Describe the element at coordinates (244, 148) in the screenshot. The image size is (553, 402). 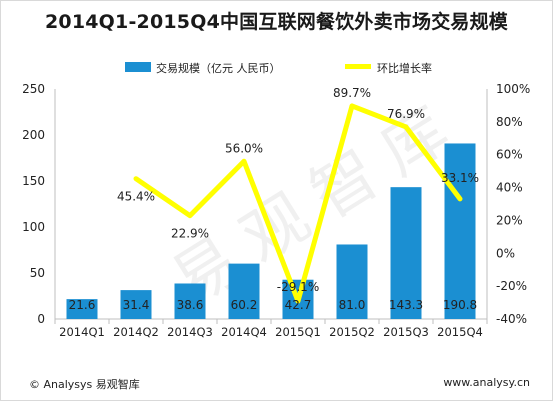
I see `growth-value-label: 56.0%` at that location.